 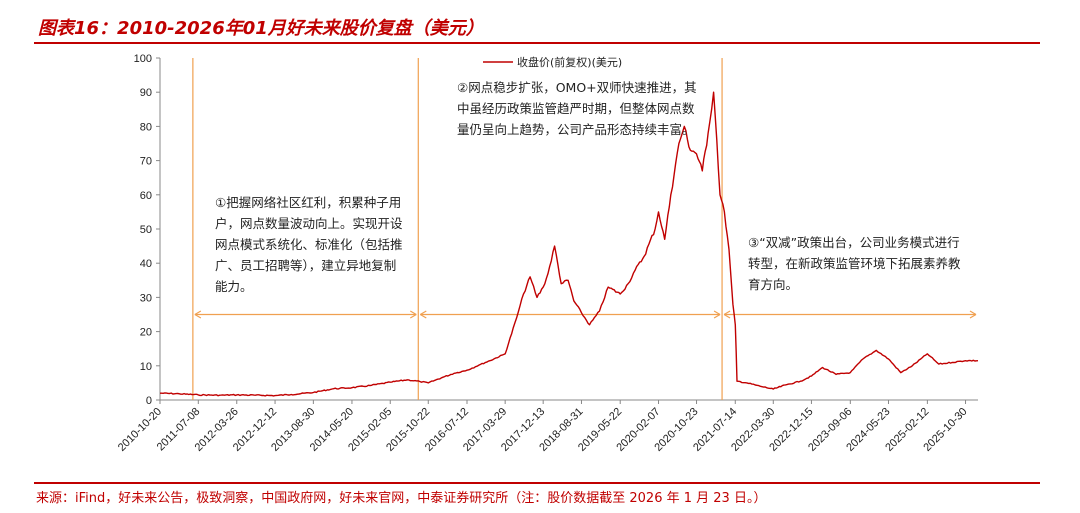 What do you see at coordinates (146, 127) in the screenshot?
I see `y-tick-label: 80` at bounding box center [146, 127].